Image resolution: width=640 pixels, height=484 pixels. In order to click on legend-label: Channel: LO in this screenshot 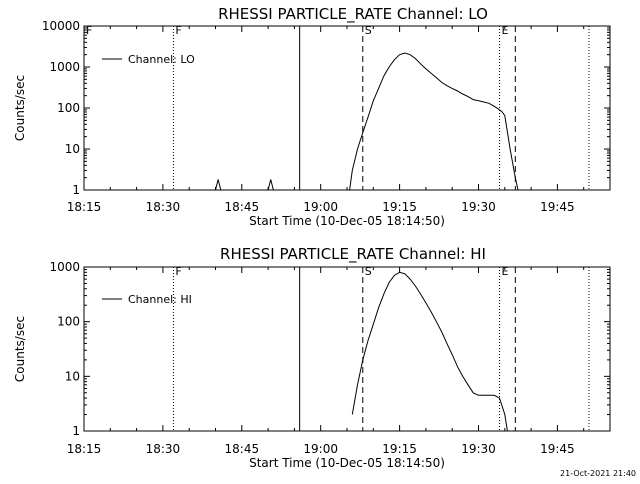, I will do `click(161, 59)`.